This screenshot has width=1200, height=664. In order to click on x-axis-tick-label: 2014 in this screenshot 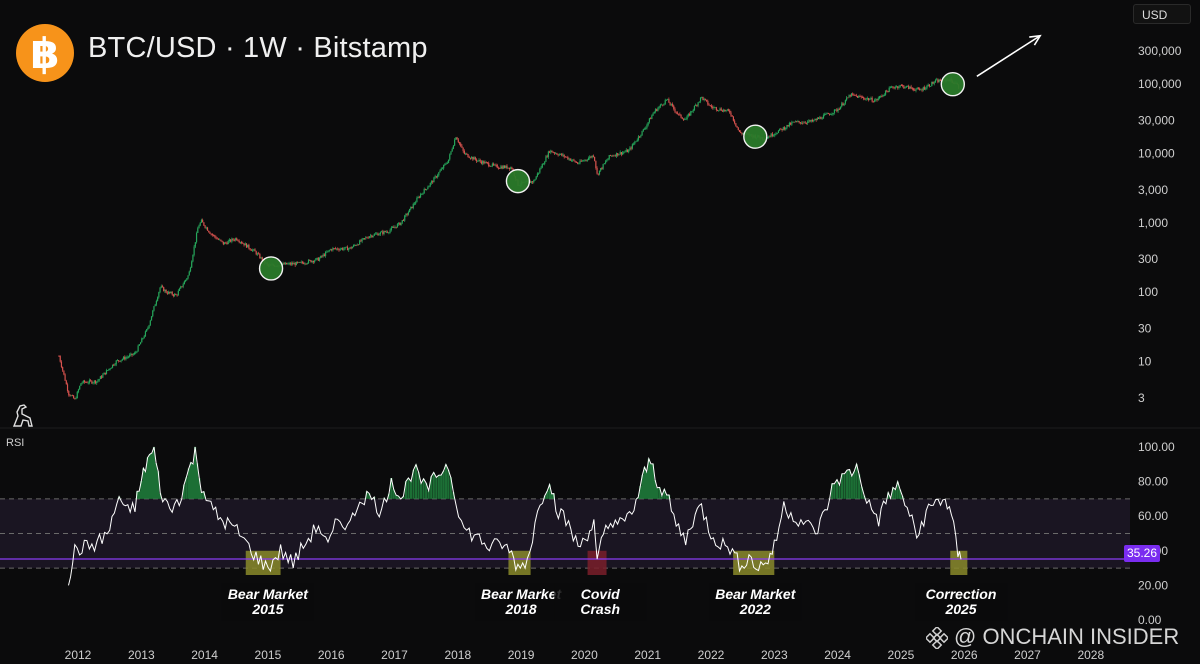, I will do `click(204, 655)`.